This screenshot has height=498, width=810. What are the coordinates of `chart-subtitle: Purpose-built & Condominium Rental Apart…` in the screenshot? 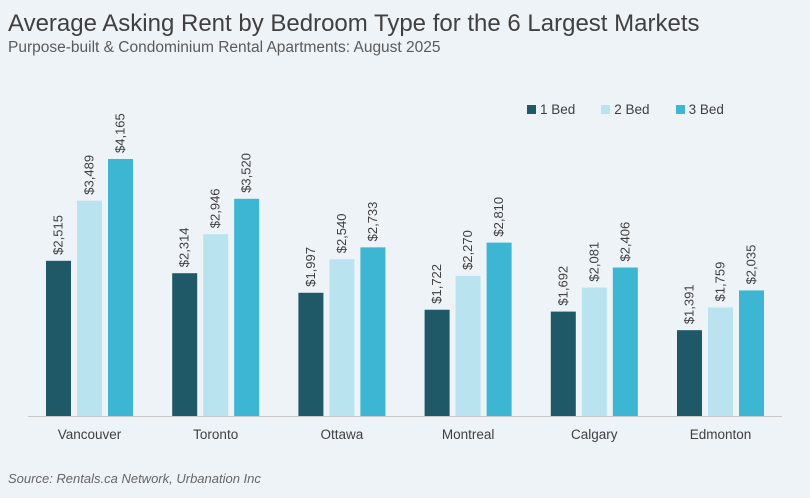 It's located at (224, 47).